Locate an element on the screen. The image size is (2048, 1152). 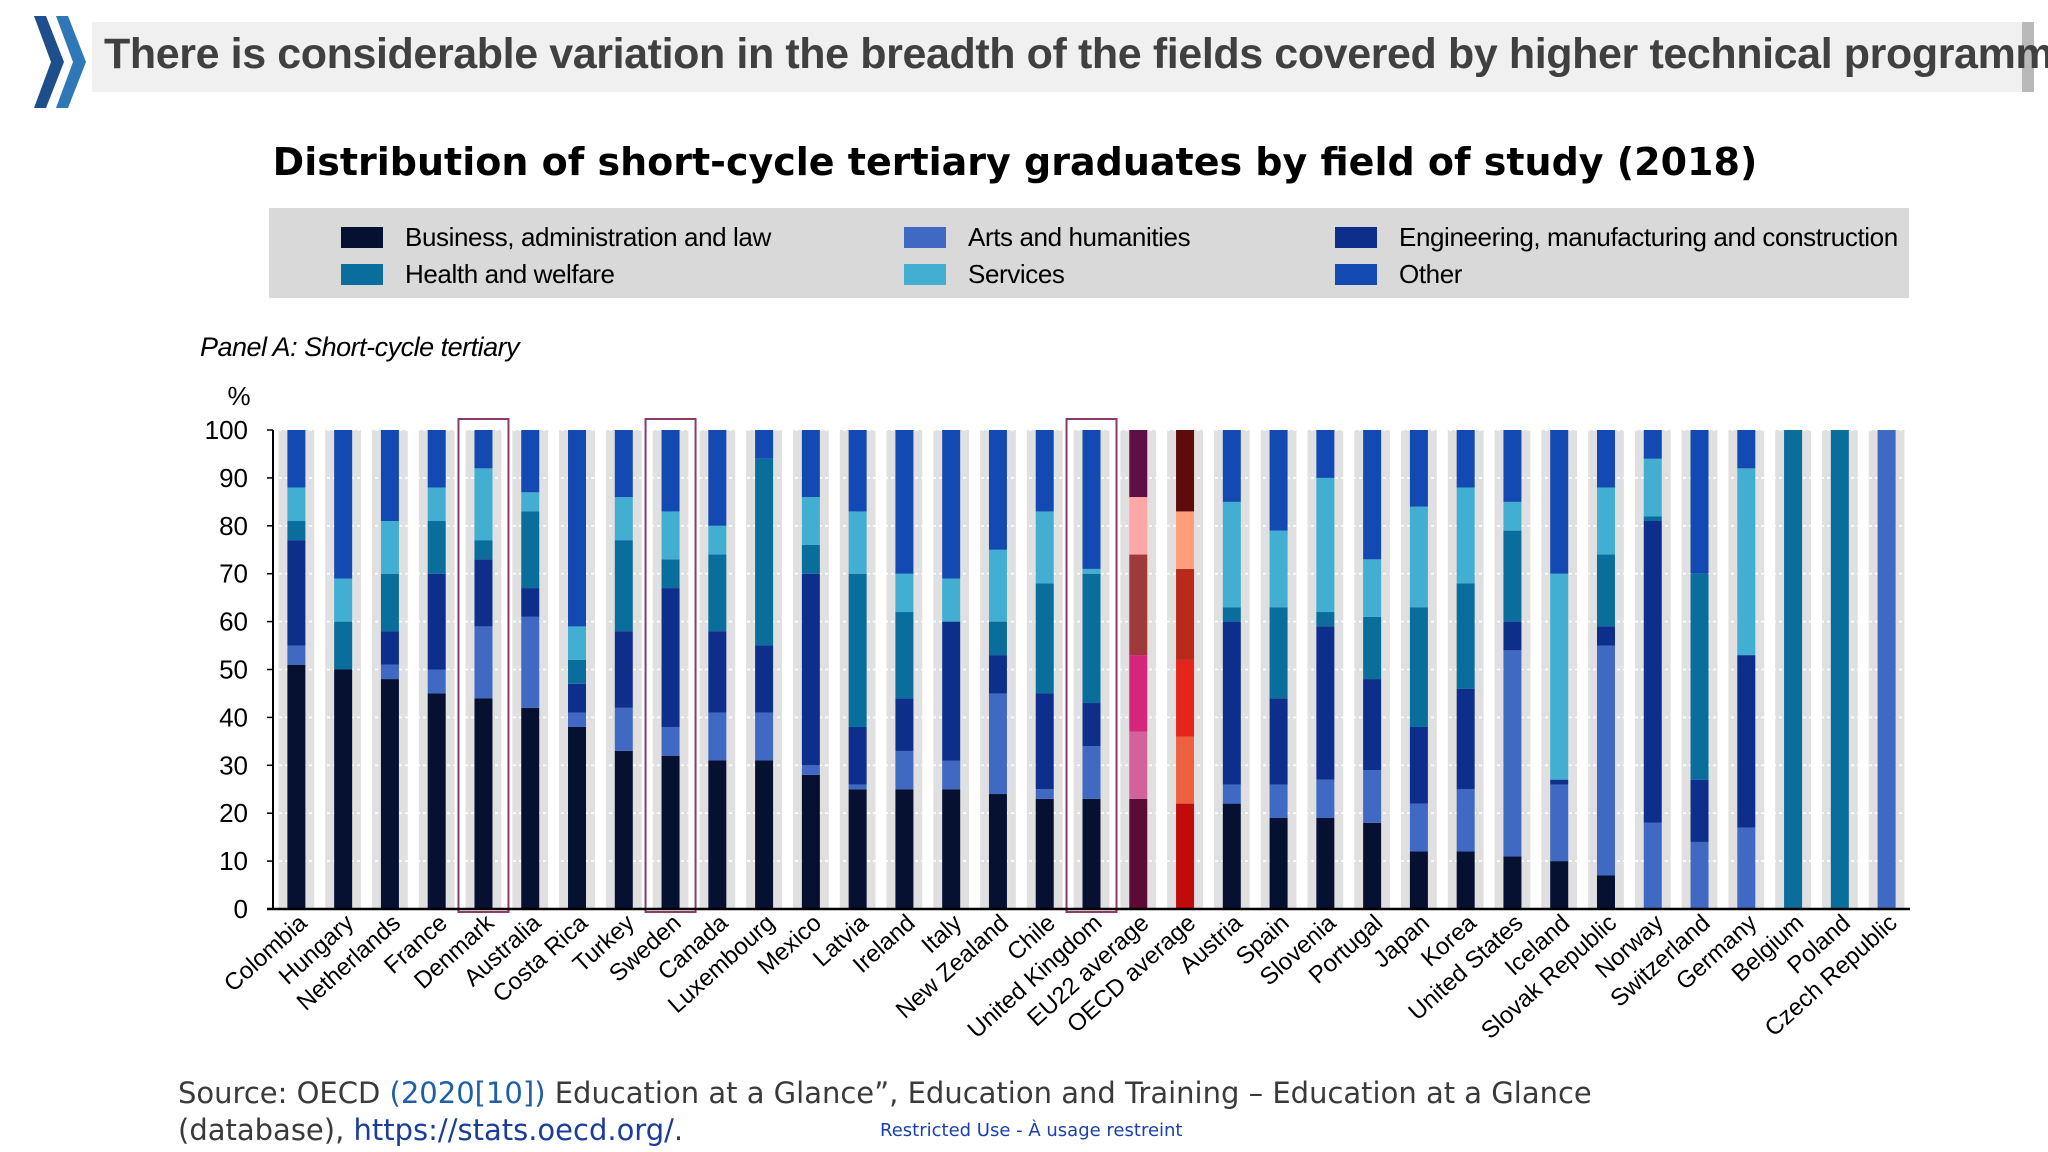
source-suffix: . is located at coordinates (678, 1130).